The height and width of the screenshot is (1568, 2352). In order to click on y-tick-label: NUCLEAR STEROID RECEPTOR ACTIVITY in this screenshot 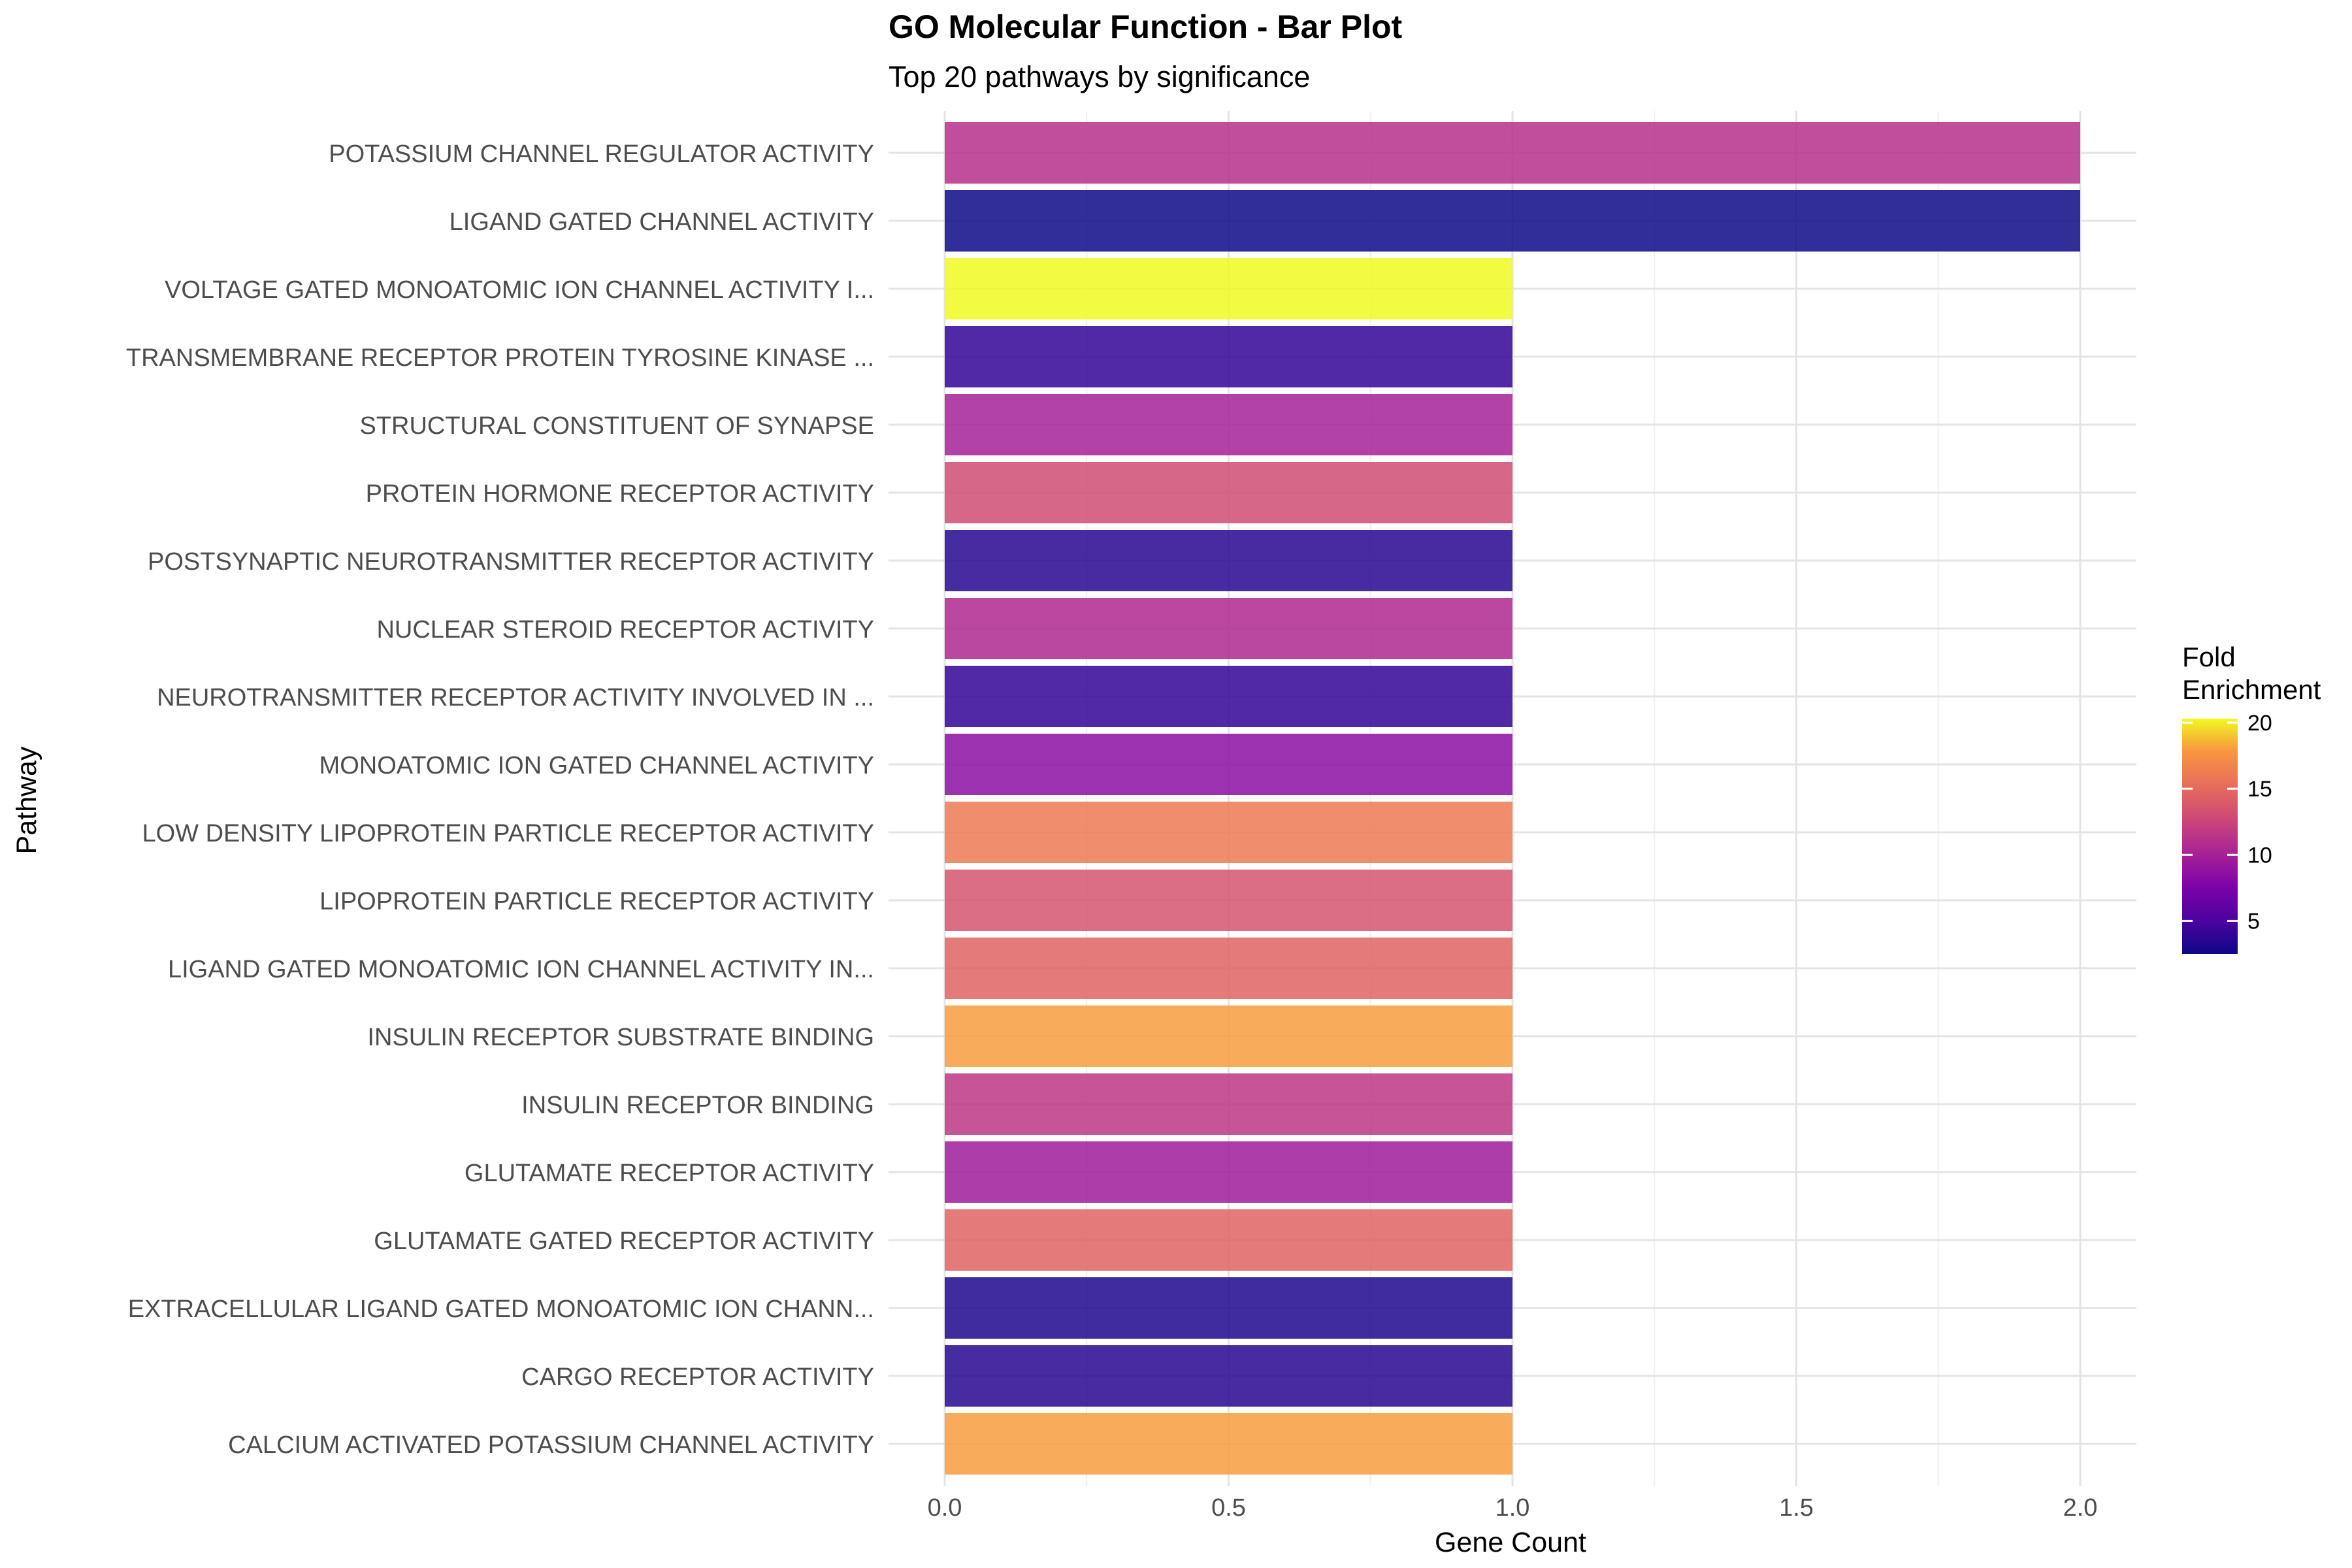, I will do `click(625, 630)`.